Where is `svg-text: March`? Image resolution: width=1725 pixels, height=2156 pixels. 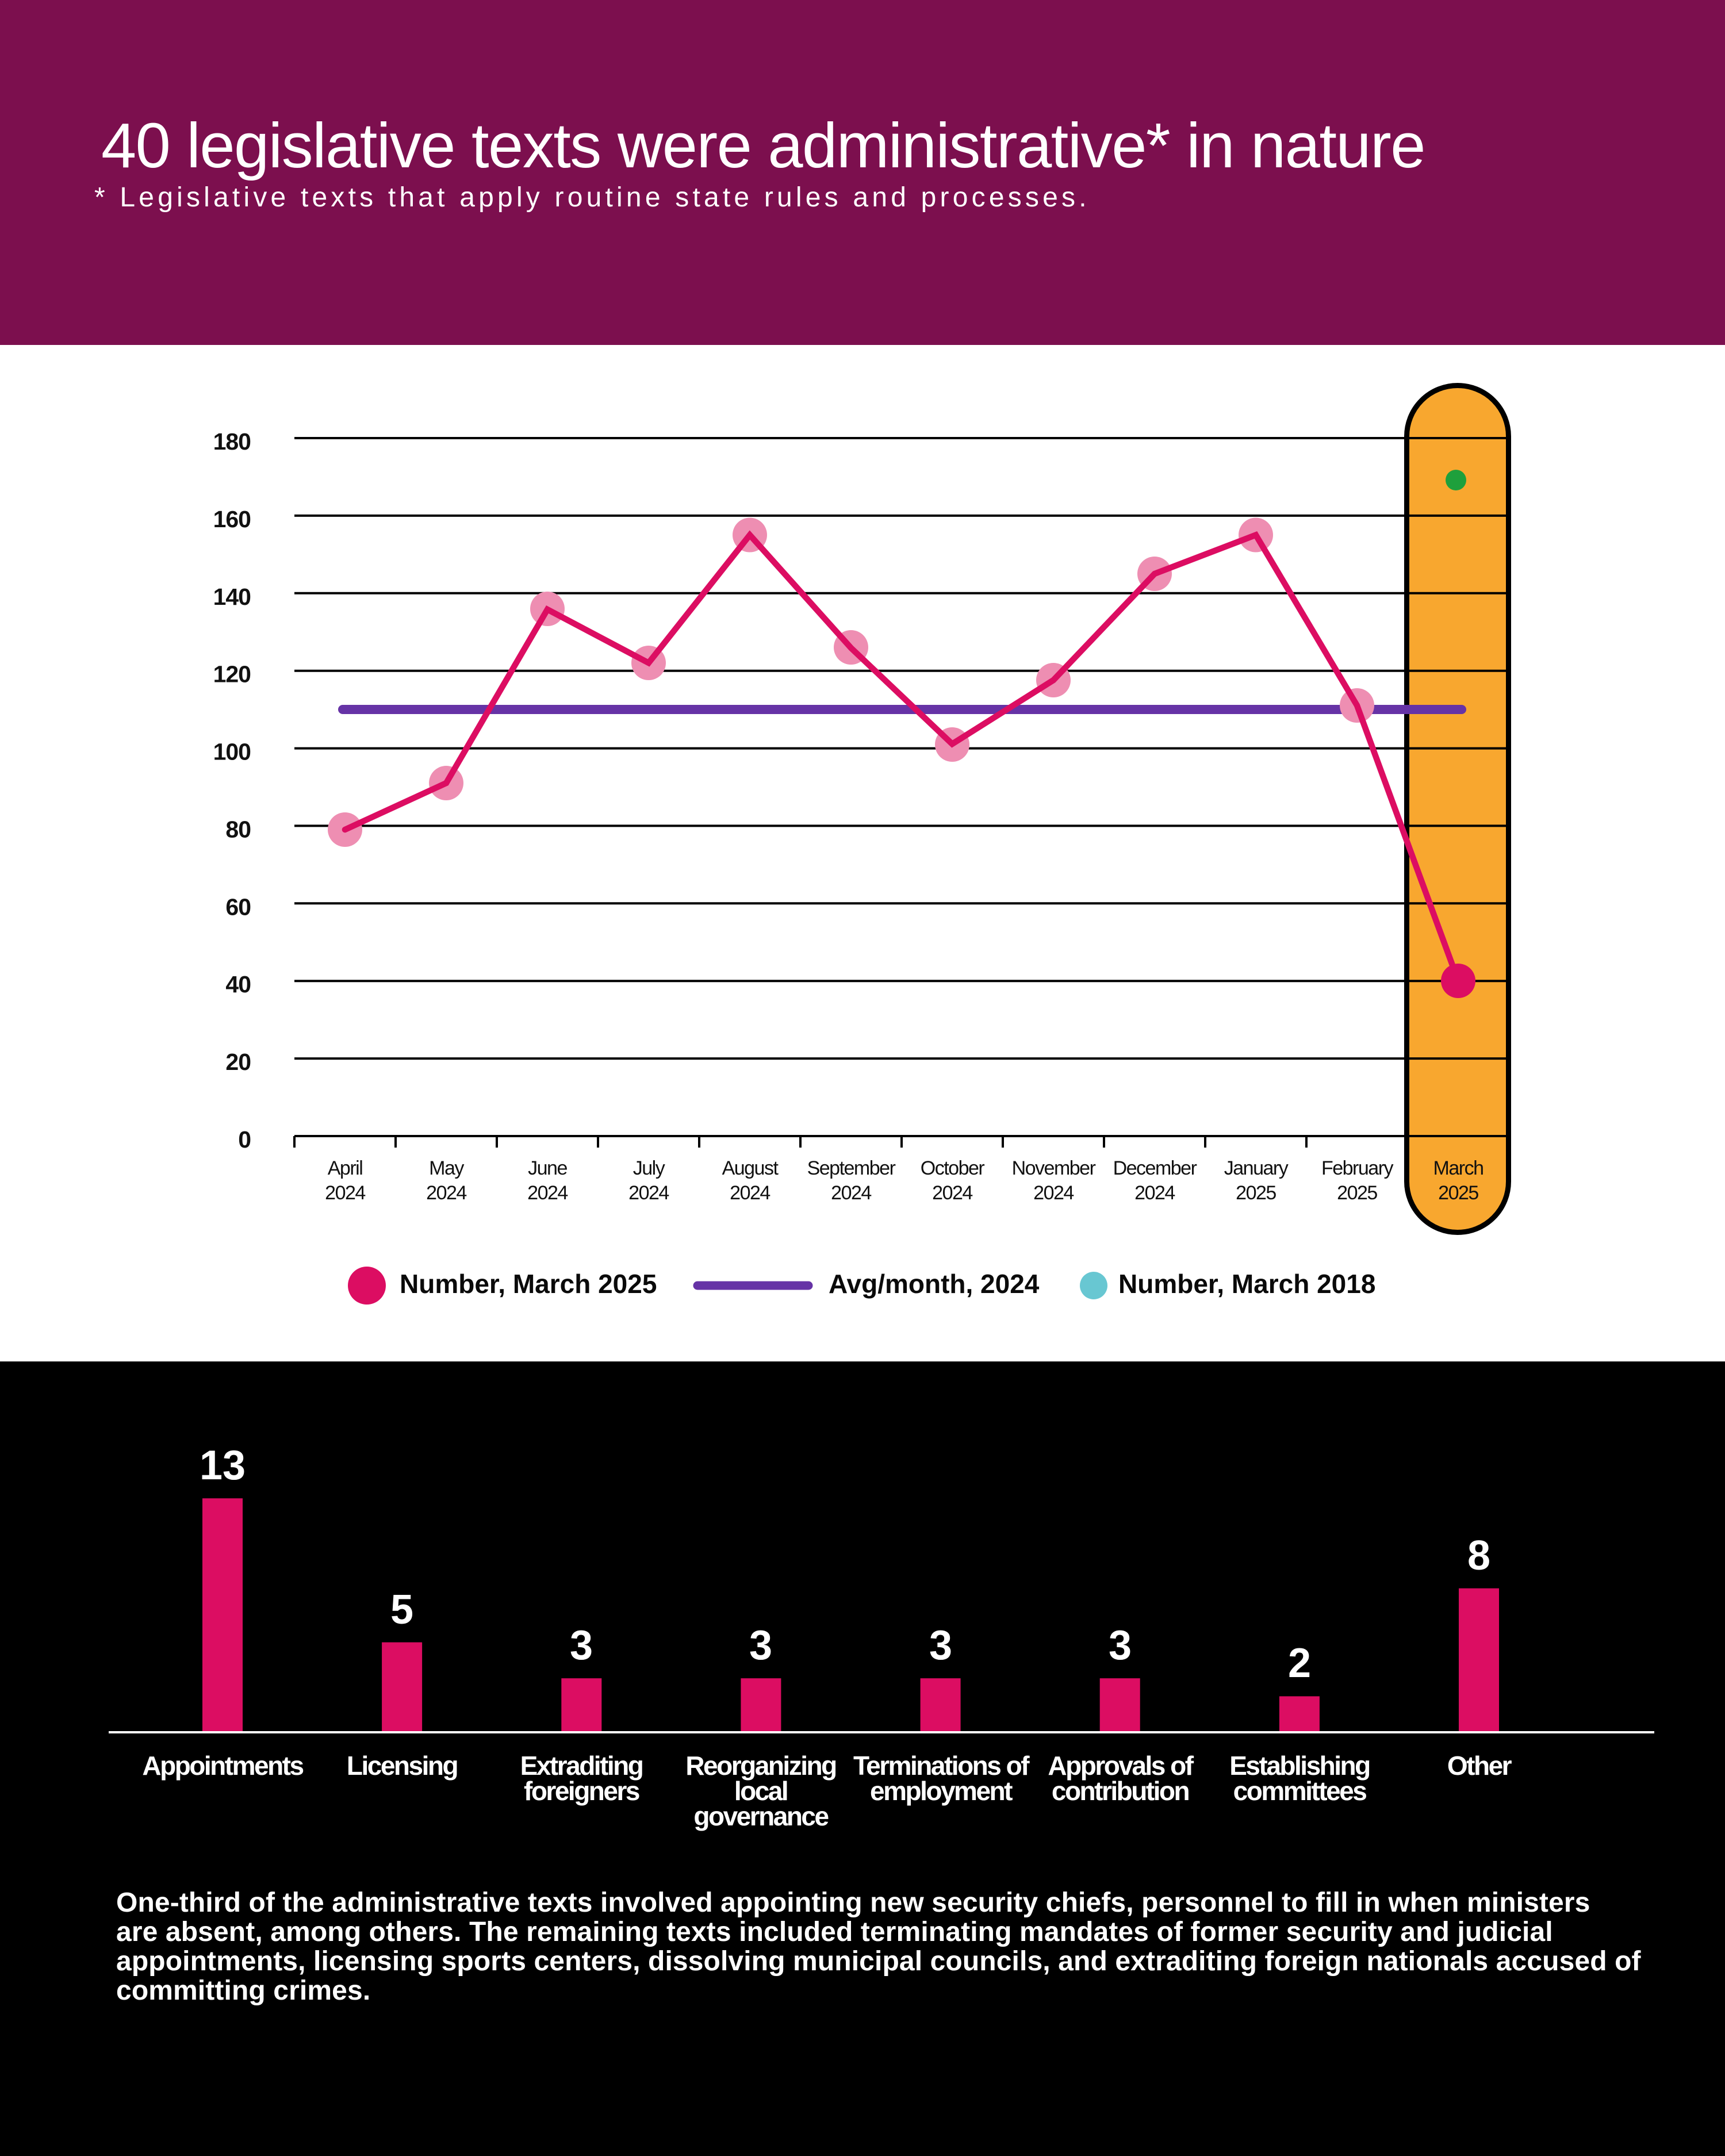 svg-text: March is located at coordinates (1458, 1168).